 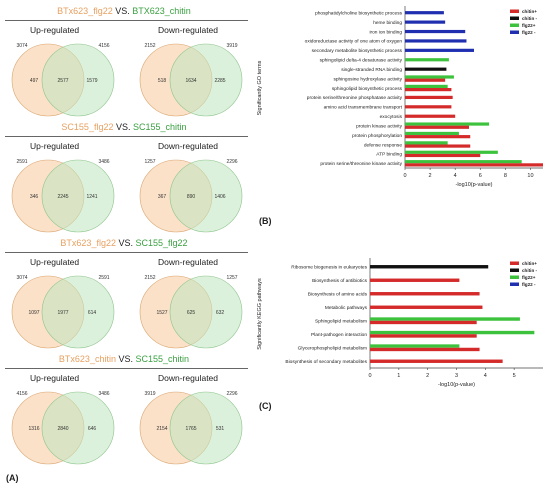 What do you see at coordinates (232, 46) in the screenshot?
I see `venn-count: 3919` at bounding box center [232, 46].